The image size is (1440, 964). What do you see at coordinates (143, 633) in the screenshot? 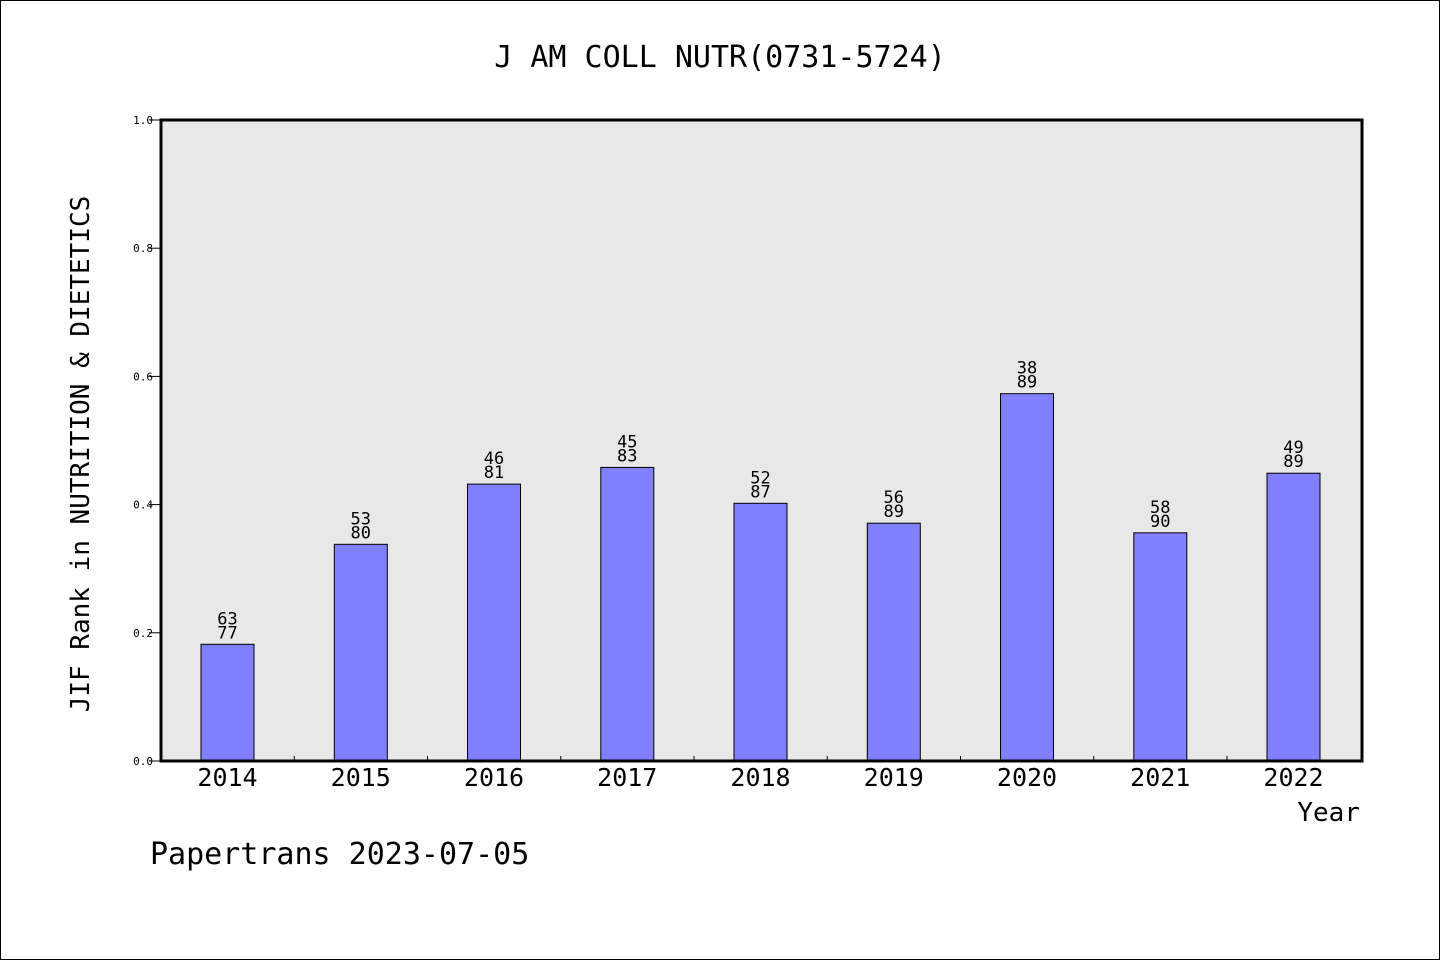
I see `y-tick-label-0.2: 0.2` at bounding box center [143, 633].